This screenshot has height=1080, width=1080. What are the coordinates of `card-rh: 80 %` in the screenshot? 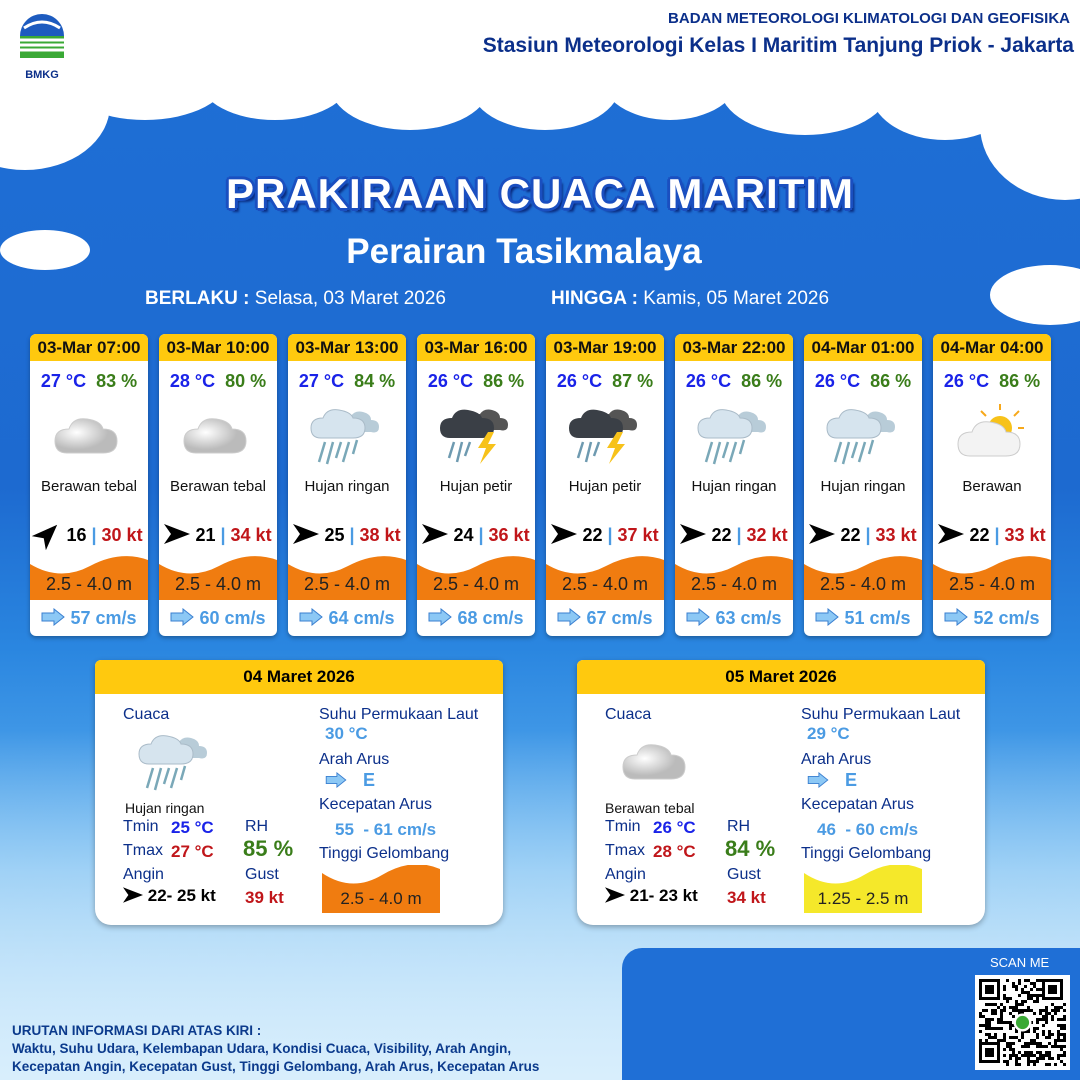 It's located at (246, 381).